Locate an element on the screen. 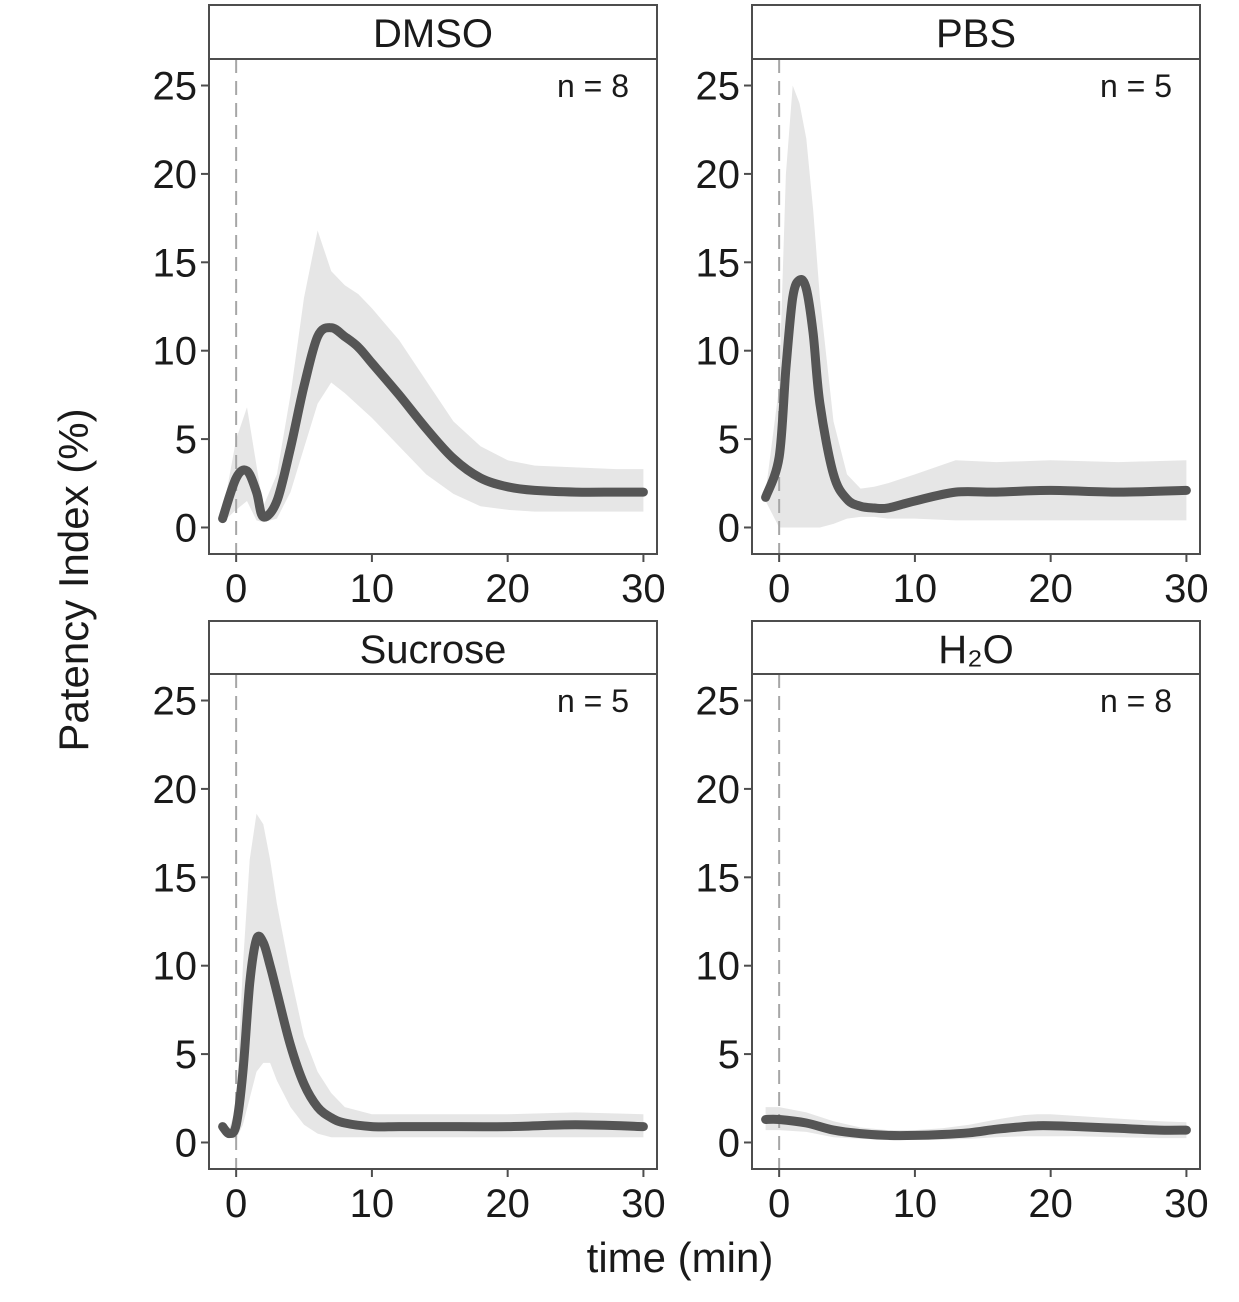 Image resolution: width=1239 pixels, height=1302 pixels. y-axis-title: Patency Index (%) is located at coordinates (73, 579).